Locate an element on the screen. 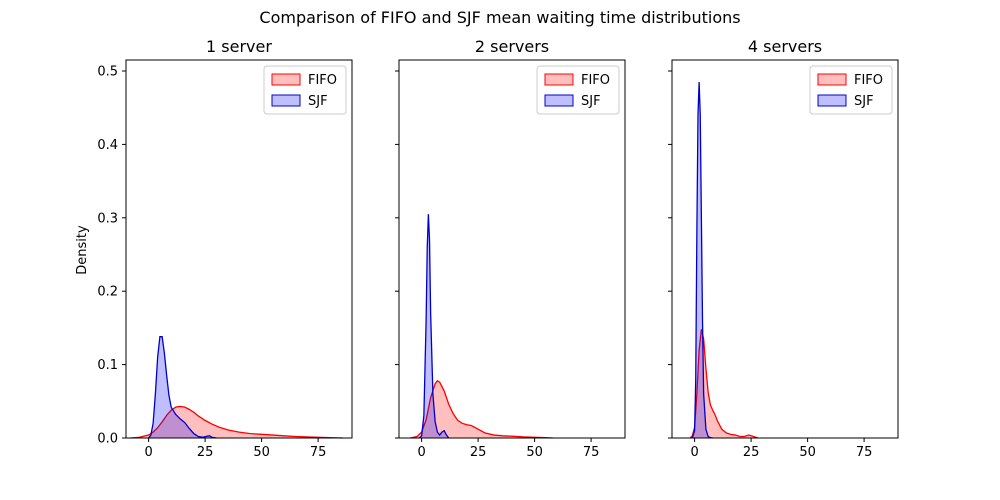 The height and width of the screenshot is (500, 1000). panel-title: 1 server is located at coordinates (239, 46).